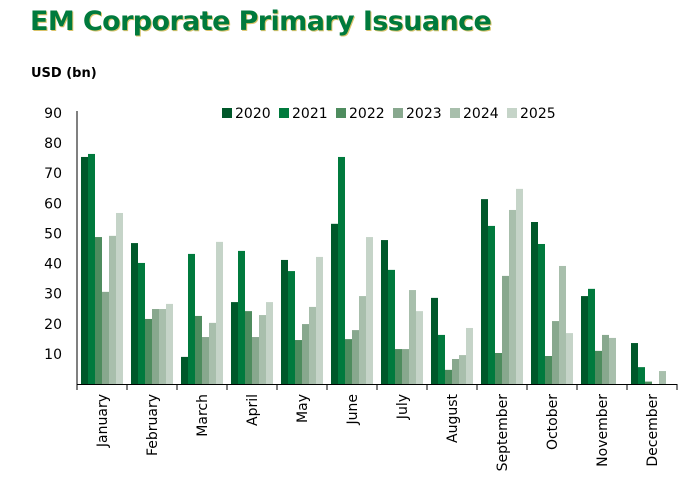 This screenshot has width=683, height=489. What do you see at coordinates (319, 320) in the screenshot?
I see `bar-may-2025` at bounding box center [319, 320].